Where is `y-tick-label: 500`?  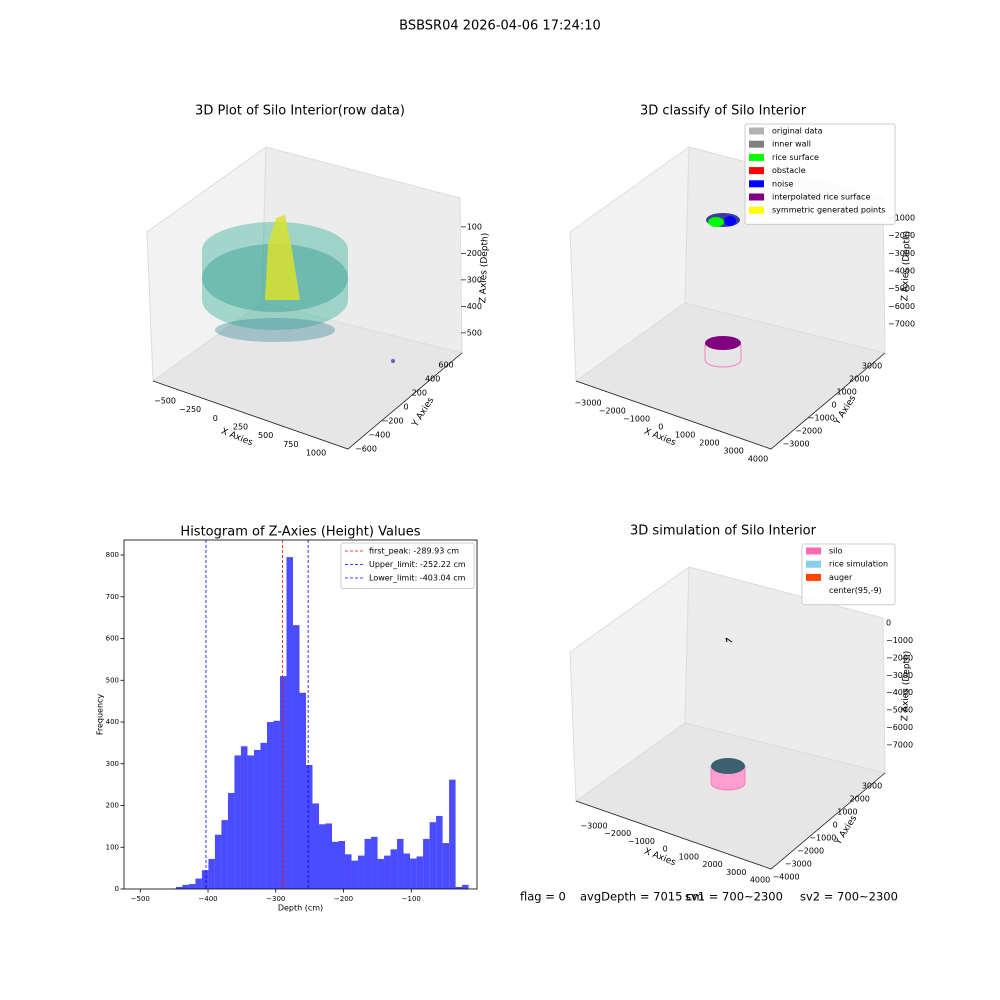
y-tick-label: 500 is located at coordinates (112, 680).